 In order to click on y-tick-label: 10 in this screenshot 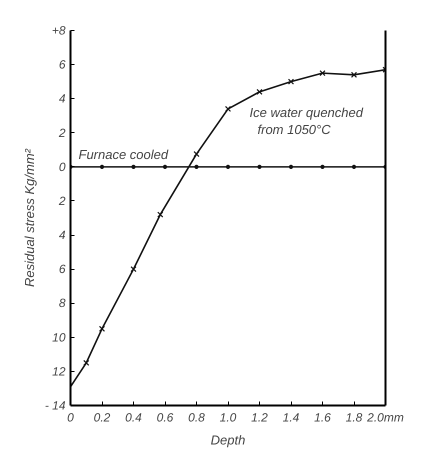, I will do `click(59, 337)`.